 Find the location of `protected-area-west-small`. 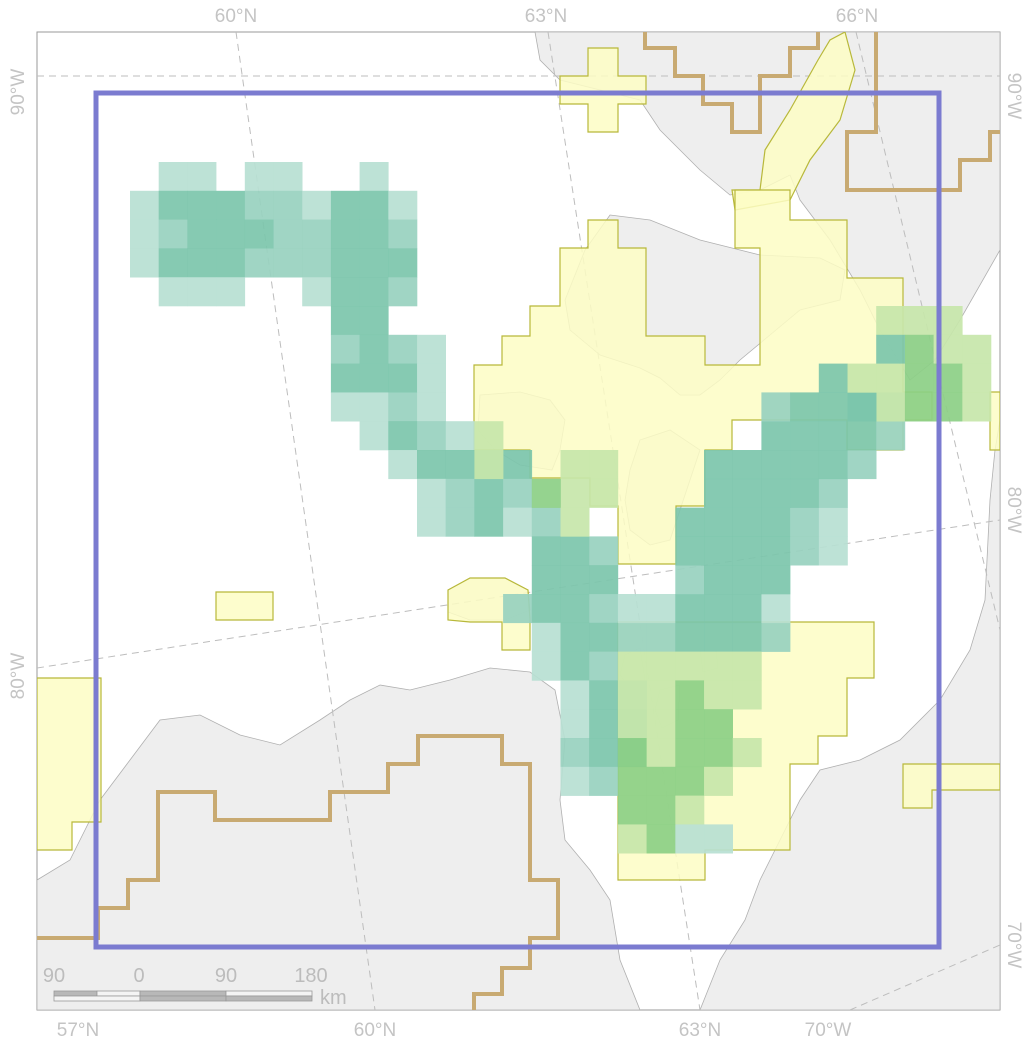

protected-area-west-small is located at coordinates (244, 606).